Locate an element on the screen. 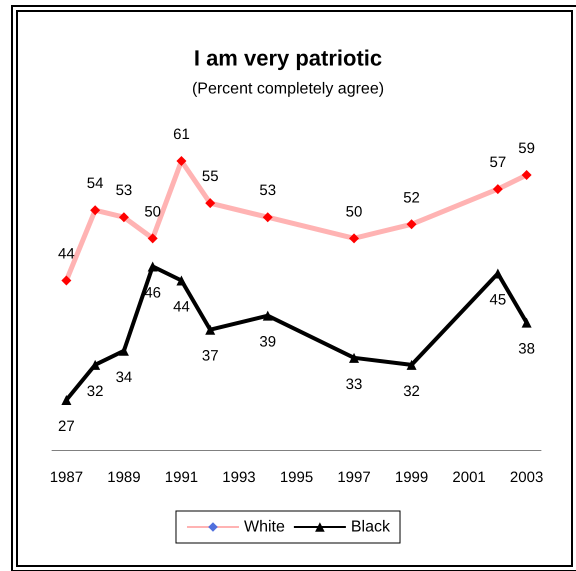 The height and width of the screenshot is (571, 576). x-tick-label: 1997 is located at coordinates (354, 477).